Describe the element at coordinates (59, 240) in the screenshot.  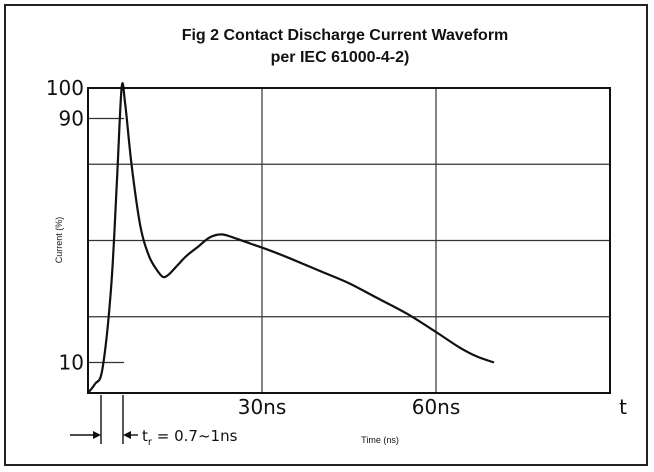
I see `y-axis-label: Current (%)` at that location.